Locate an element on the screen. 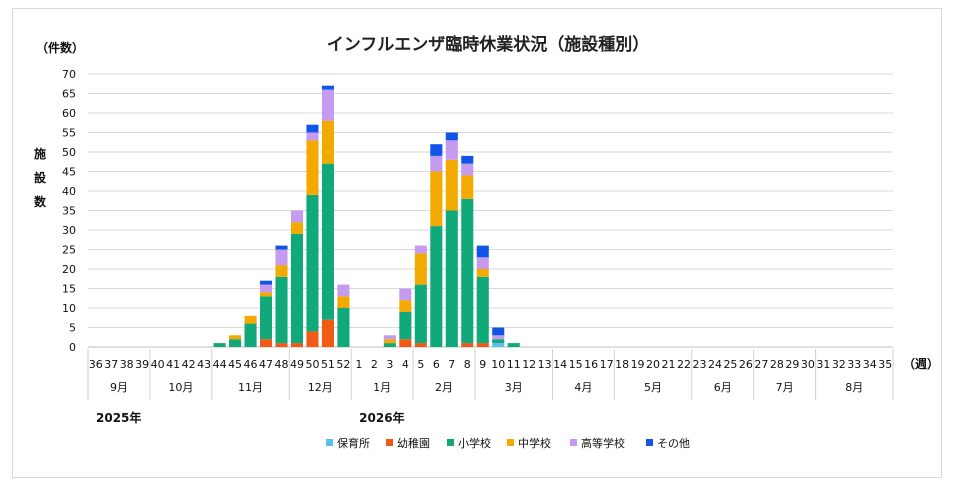 The height and width of the screenshot is (484, 953). x-tick-label: 45 is located at coordinates (235, 364).